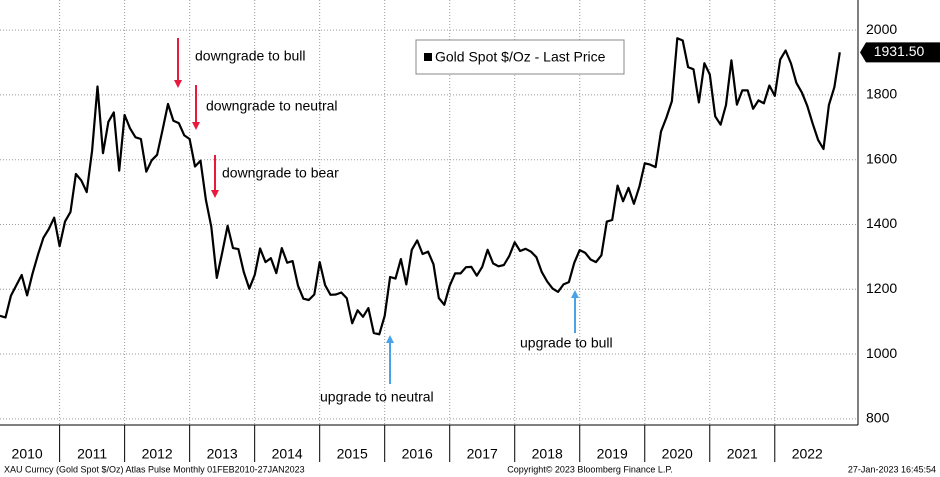  Describe the element at coordinates (428, 57) in the screenshot. I see `legend-swatch` at that location.